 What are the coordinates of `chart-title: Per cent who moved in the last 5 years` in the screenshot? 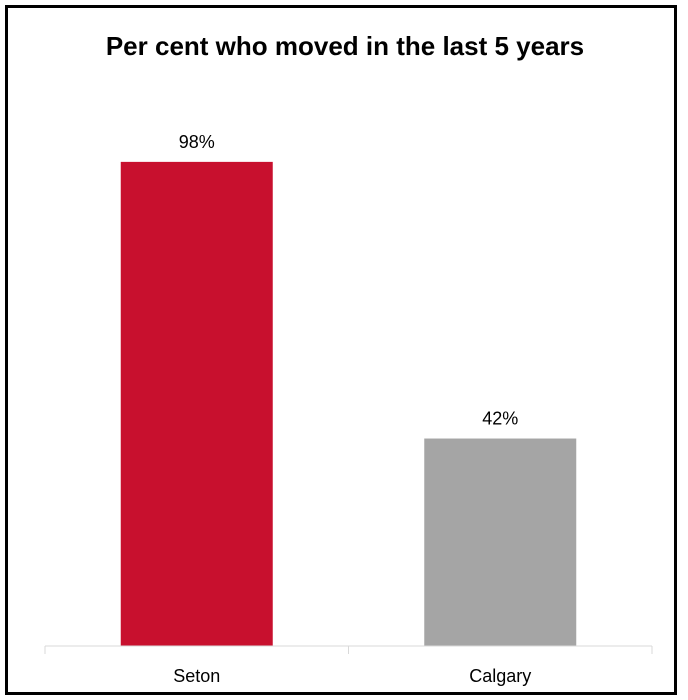 It's located at (345, 46).